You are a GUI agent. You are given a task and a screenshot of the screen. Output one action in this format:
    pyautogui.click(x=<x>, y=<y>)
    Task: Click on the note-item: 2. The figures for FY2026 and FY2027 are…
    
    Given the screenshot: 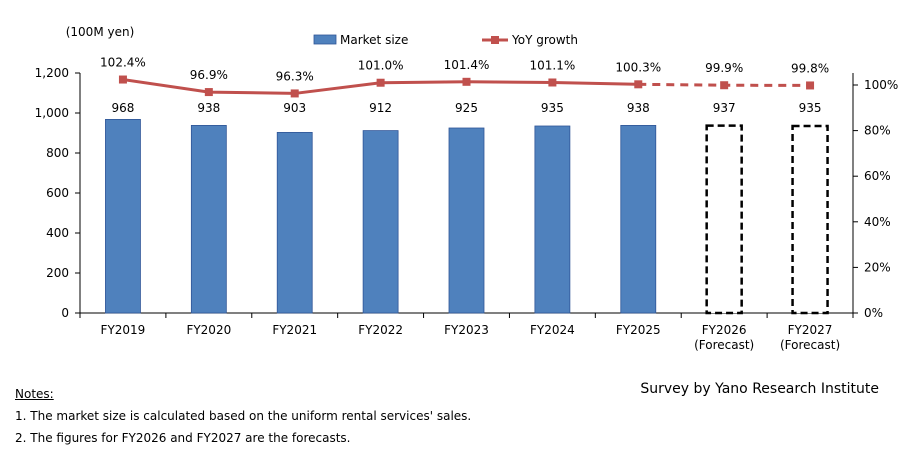 What is the action you would take?
    pyautogui.click(x=183, y=438)
    